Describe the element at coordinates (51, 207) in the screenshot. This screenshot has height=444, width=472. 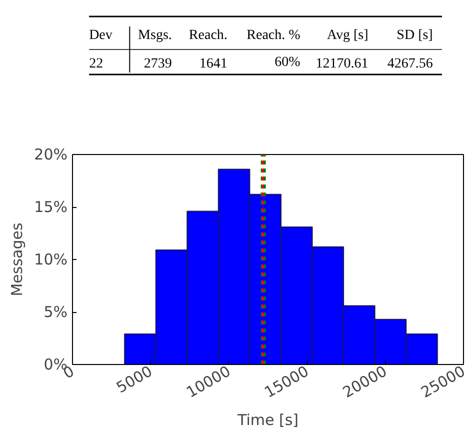
I see `y-tick-label: 15%` at that location.